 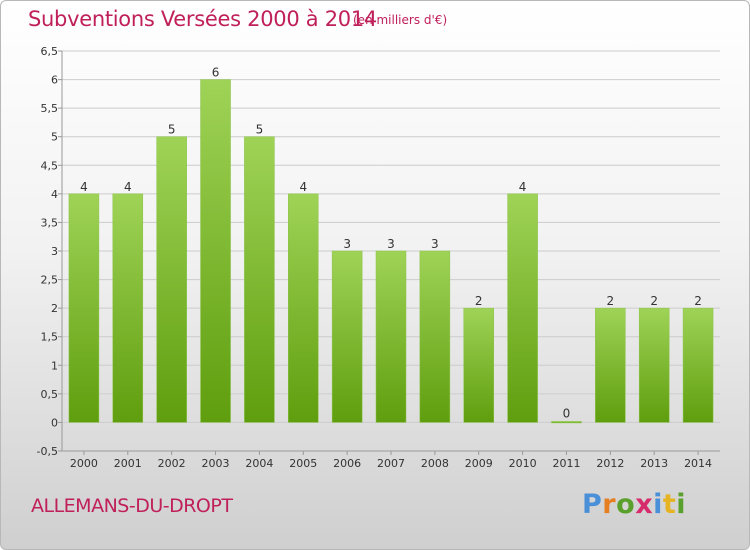 I want to click on x-tick-label: 2008, so click(x=435, y=463).